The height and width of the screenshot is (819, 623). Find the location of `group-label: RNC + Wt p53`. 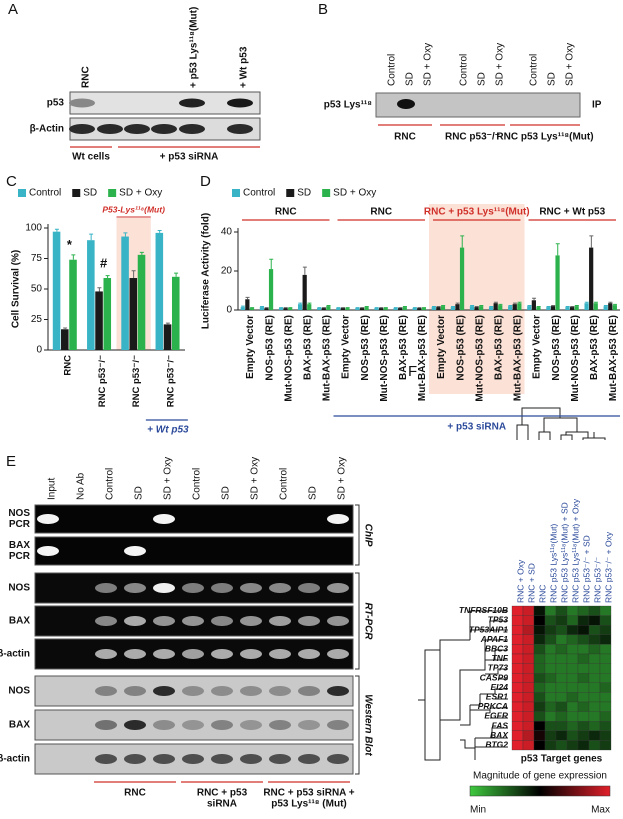

group-label: RNC + Wt p53 is located at coordinates (572, 212).